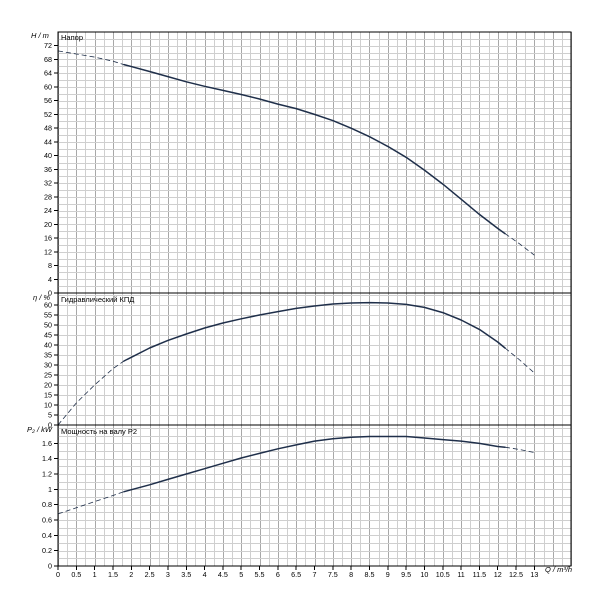  What do you see at coordinates (241, 574) in the screenshot?
I see `x-tick-label: 5` at bounding box center [241, 574].